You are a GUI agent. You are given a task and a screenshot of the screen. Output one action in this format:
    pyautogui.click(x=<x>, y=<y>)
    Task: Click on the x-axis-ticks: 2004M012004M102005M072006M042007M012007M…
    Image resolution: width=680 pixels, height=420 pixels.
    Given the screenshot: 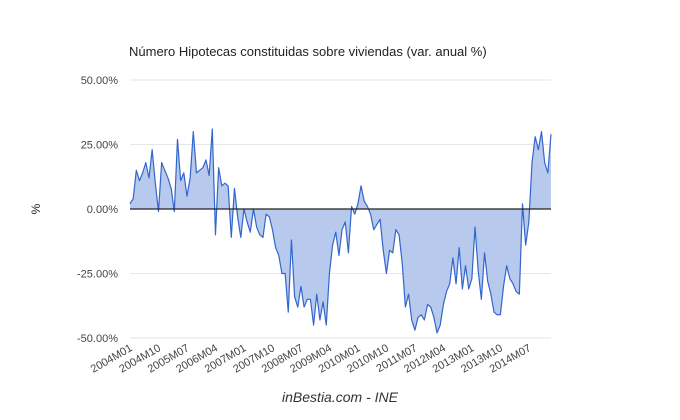 What is the action you would take?
    pyautogui.click(x=311, y=358)
    